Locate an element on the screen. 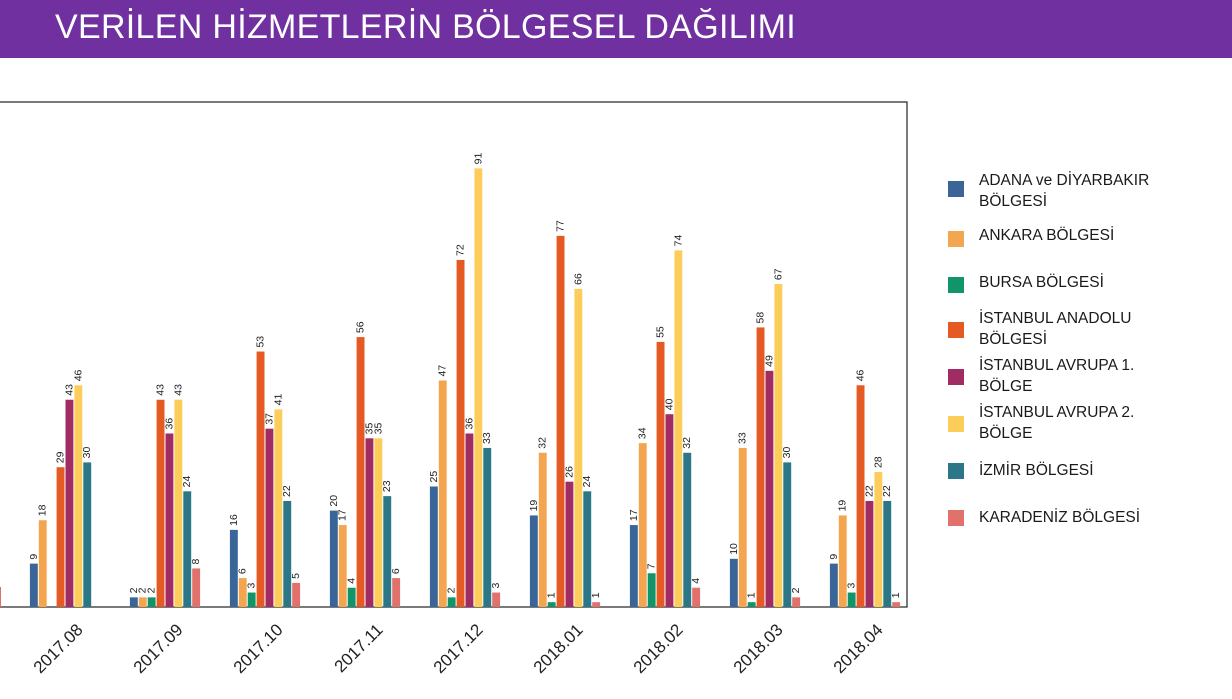 This screenshot has height=699, width=1232. legend-label: ANKARA BÖLGESİ is located at coordinates (1047, 235).